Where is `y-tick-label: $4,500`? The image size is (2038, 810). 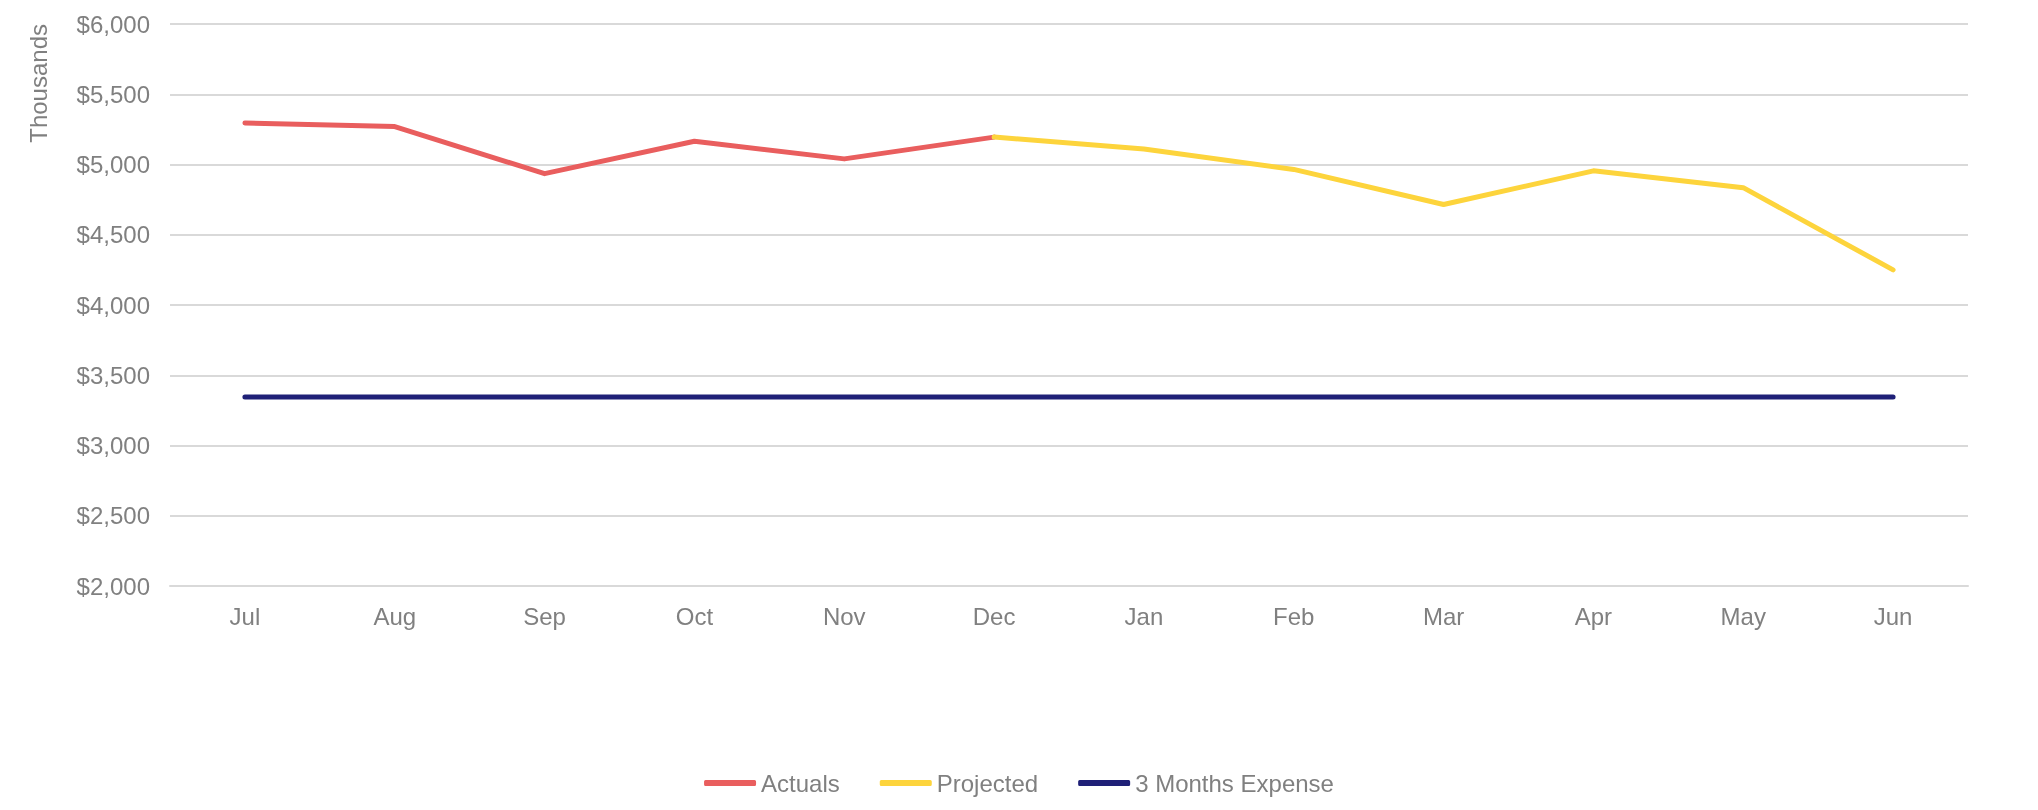 y-tick-label: $4,500 is located at coordinates (113, 235).